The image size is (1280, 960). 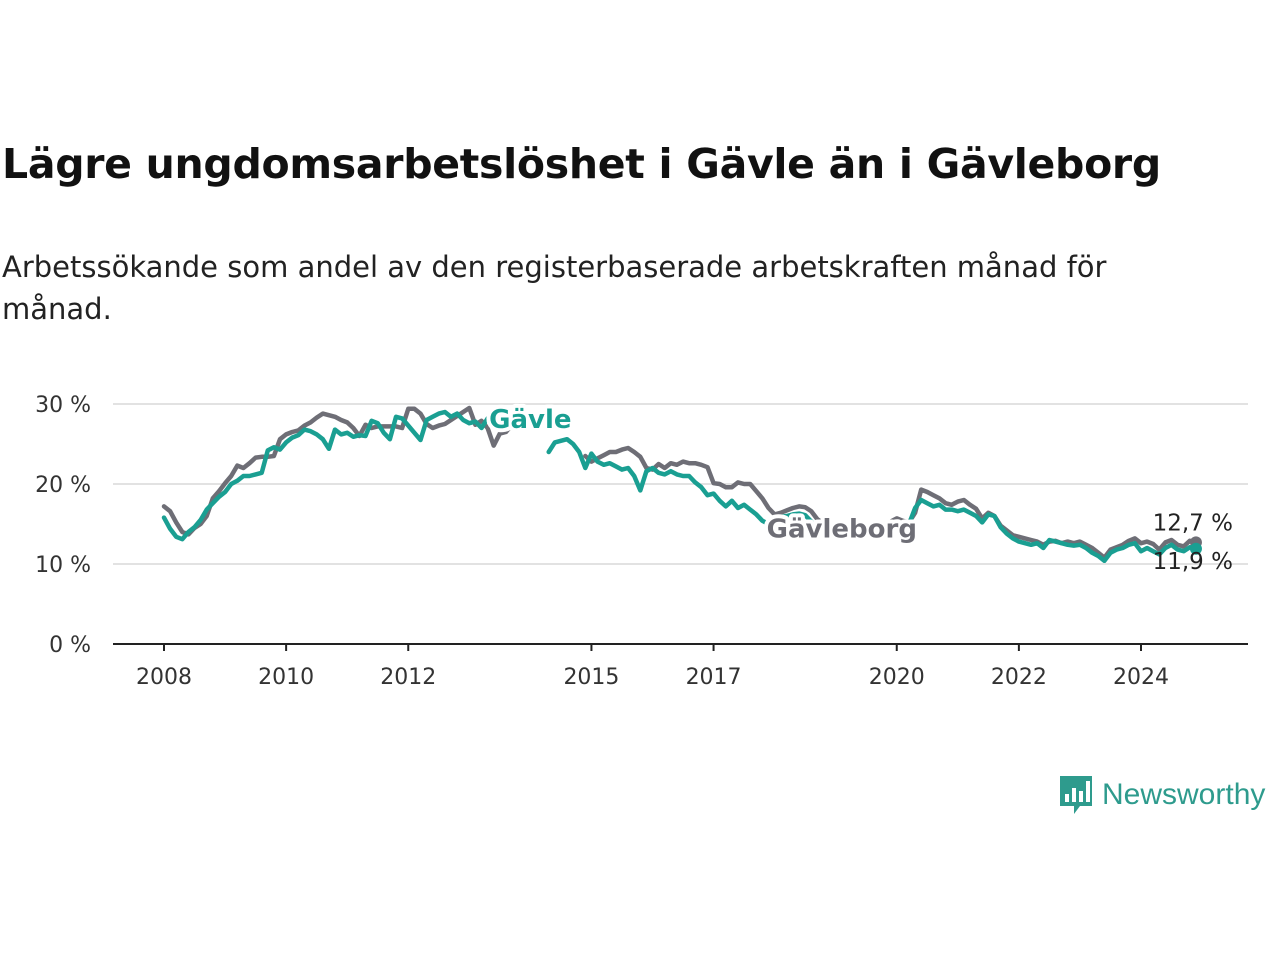 I want to click on x-tick-label: 2010, so click(x=286, y=677).